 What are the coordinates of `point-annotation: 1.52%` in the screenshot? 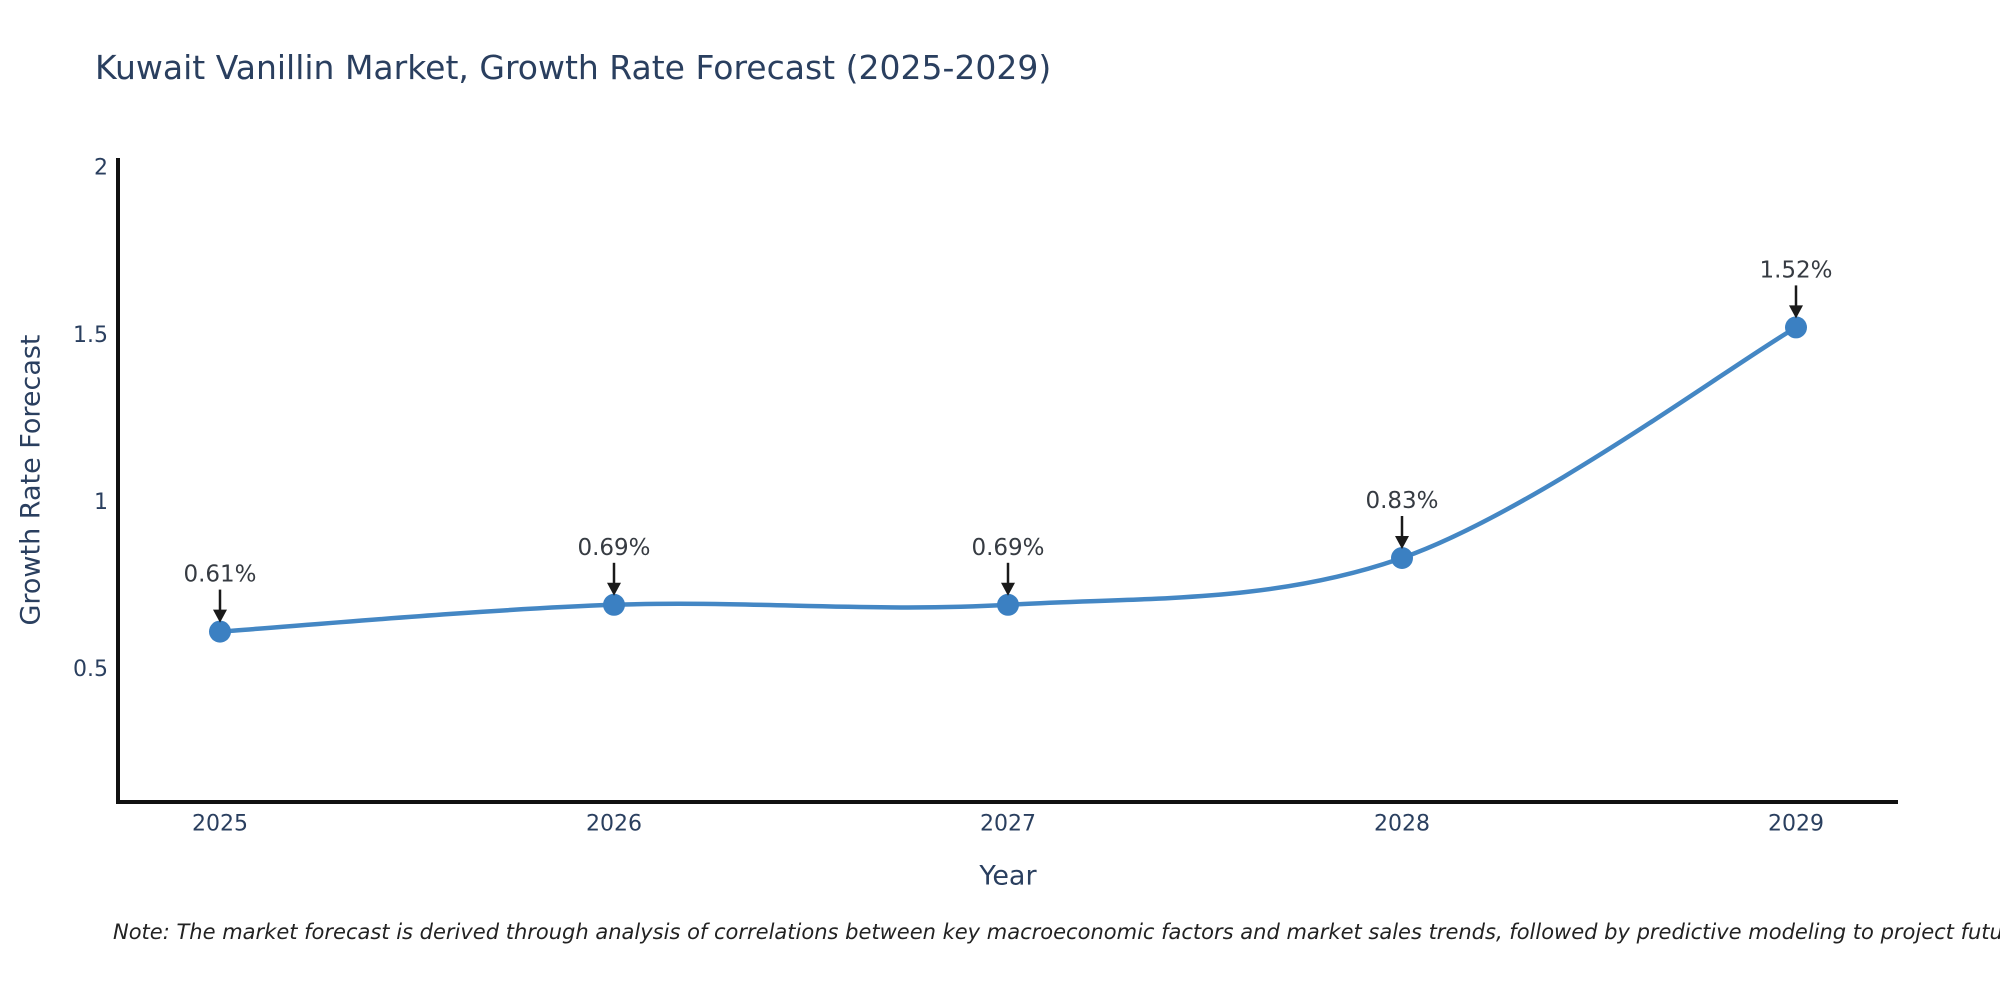 It's located at (1795, 270).